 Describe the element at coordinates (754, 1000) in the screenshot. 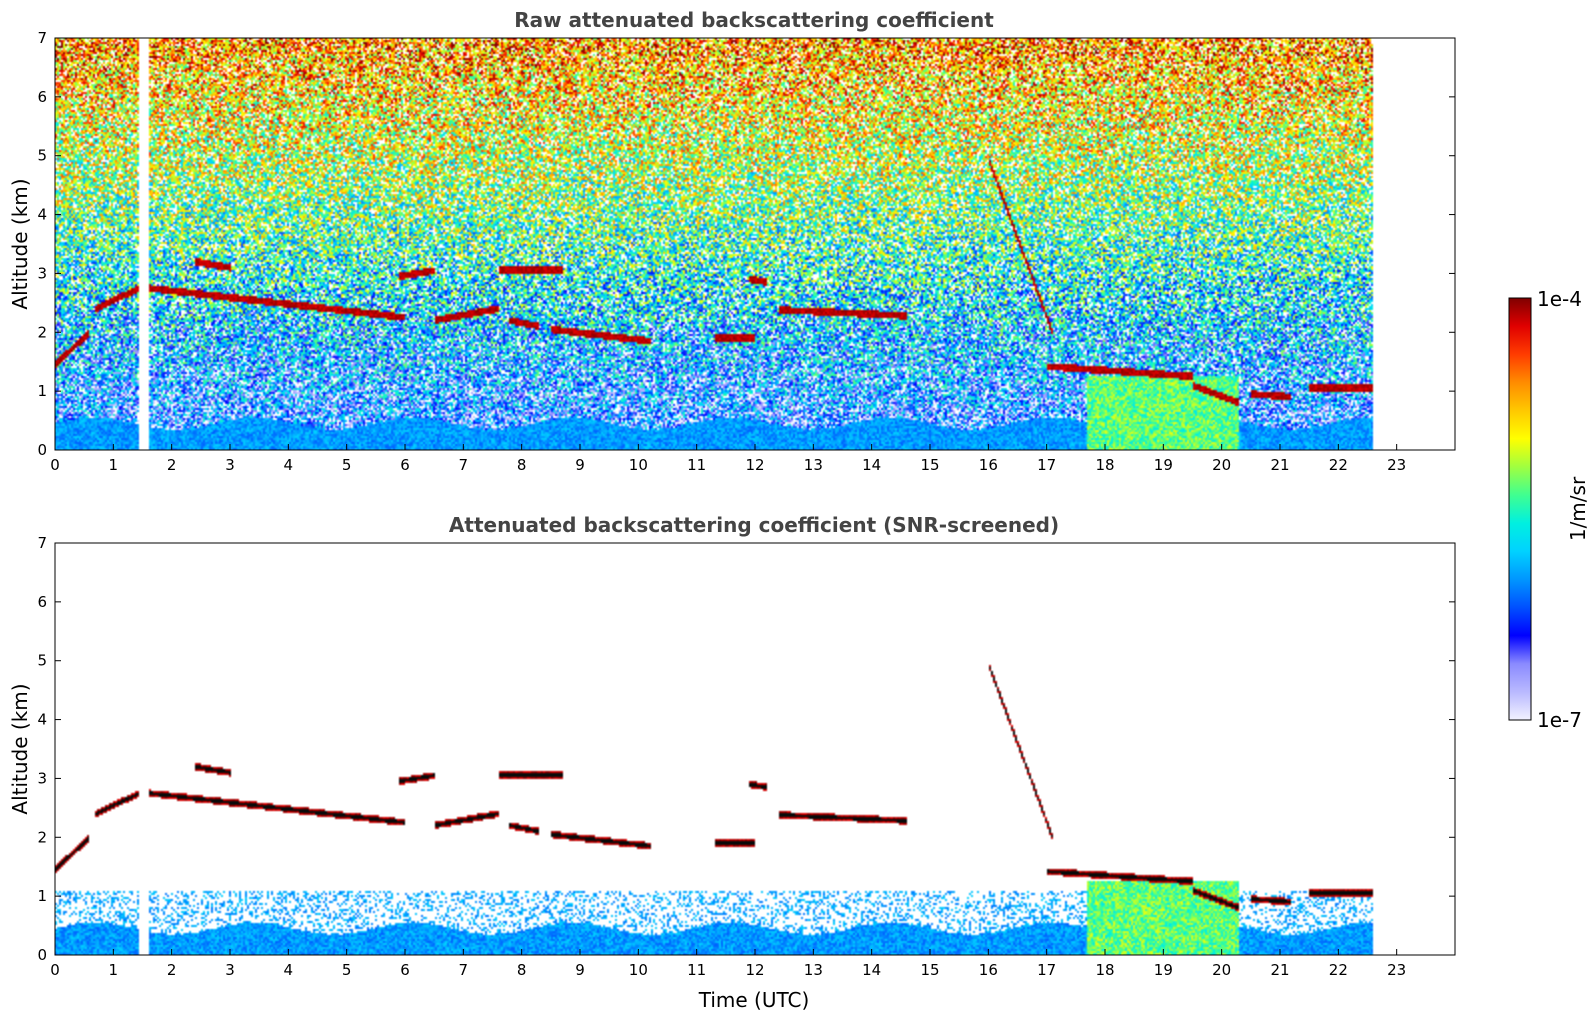

I see `x-axis-label: Time (UTC)` at that location.